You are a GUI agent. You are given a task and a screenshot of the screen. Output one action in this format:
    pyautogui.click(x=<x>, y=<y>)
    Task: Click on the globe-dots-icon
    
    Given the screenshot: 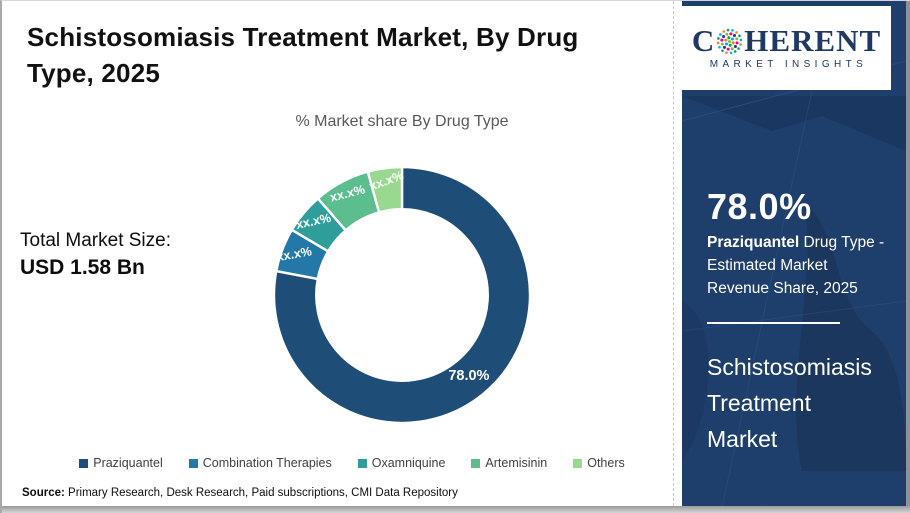 What is the action you would take?
    pyautogui.click(x=730, y=41)
    